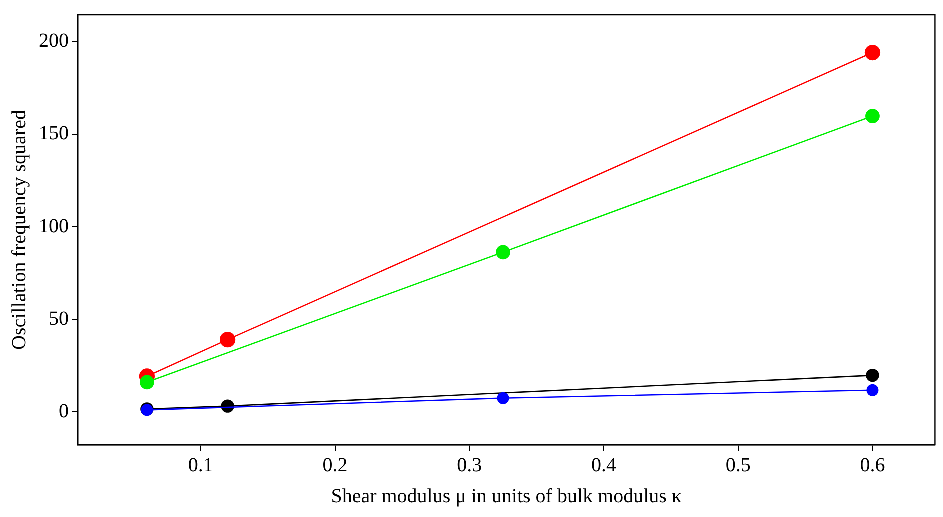 This screenshot has width=943, height=517. What do you see at coordinates (506, 496) in the screenshot?
I see `x-axis-title: Shear modulus μ in units of bulk modulus κ` at bounding box center [506, 496].